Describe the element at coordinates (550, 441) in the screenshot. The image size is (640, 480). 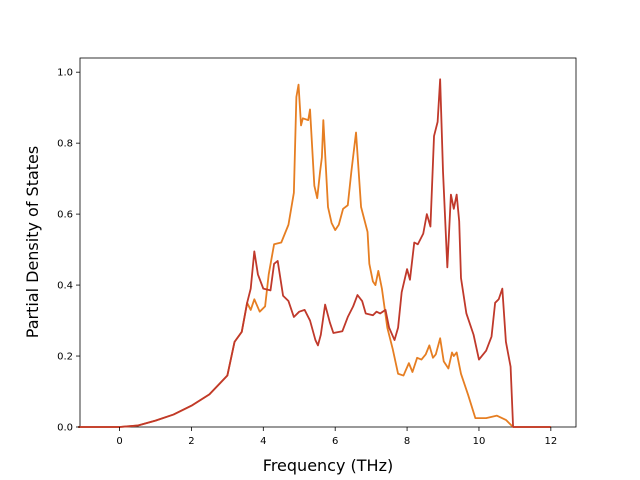
I see `x-tick-label: 12` at that location.